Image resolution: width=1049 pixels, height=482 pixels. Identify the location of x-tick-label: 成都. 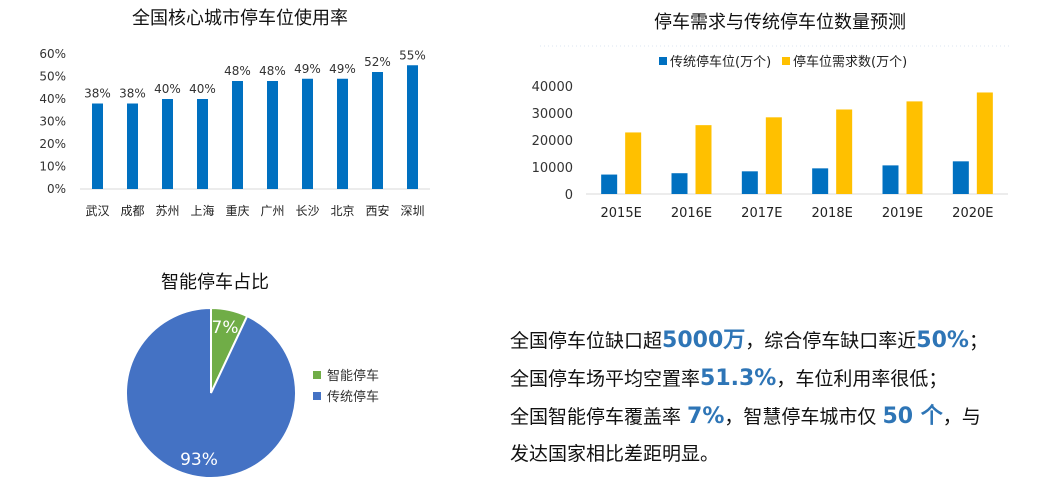
(132, 211).